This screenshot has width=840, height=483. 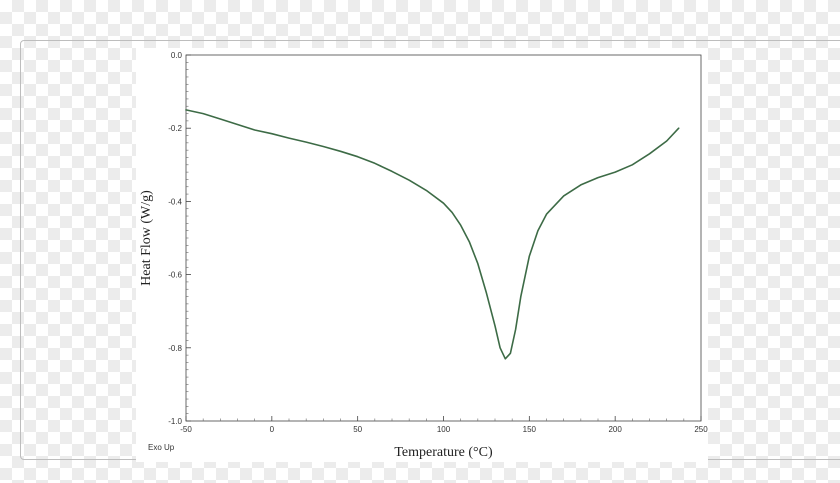 What do you see at coordinates (443, 452) in the screenshot?
I see `x-axis-title: Temperature (°C)` at bounding box center [443, 452].